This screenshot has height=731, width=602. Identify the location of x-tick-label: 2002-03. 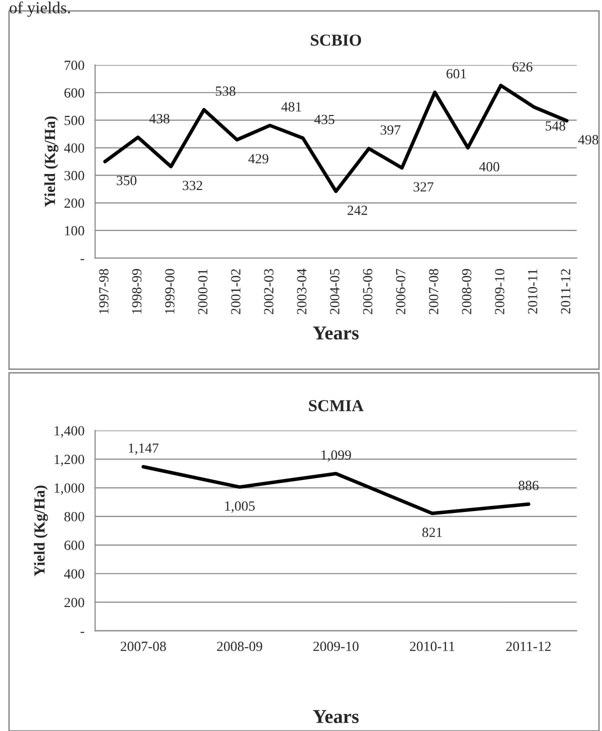
(269, 291).